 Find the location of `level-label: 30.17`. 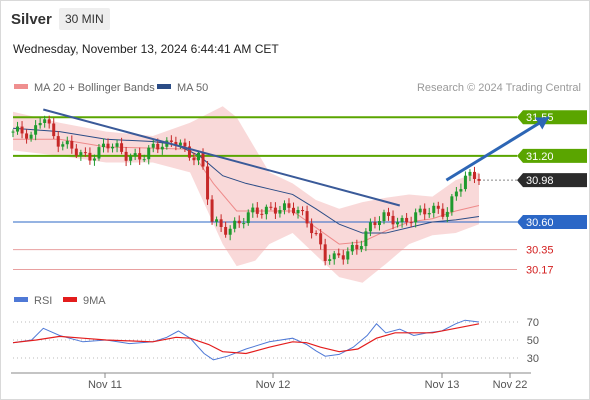

level-label: 30.17 is located at coordinates (540, 270).